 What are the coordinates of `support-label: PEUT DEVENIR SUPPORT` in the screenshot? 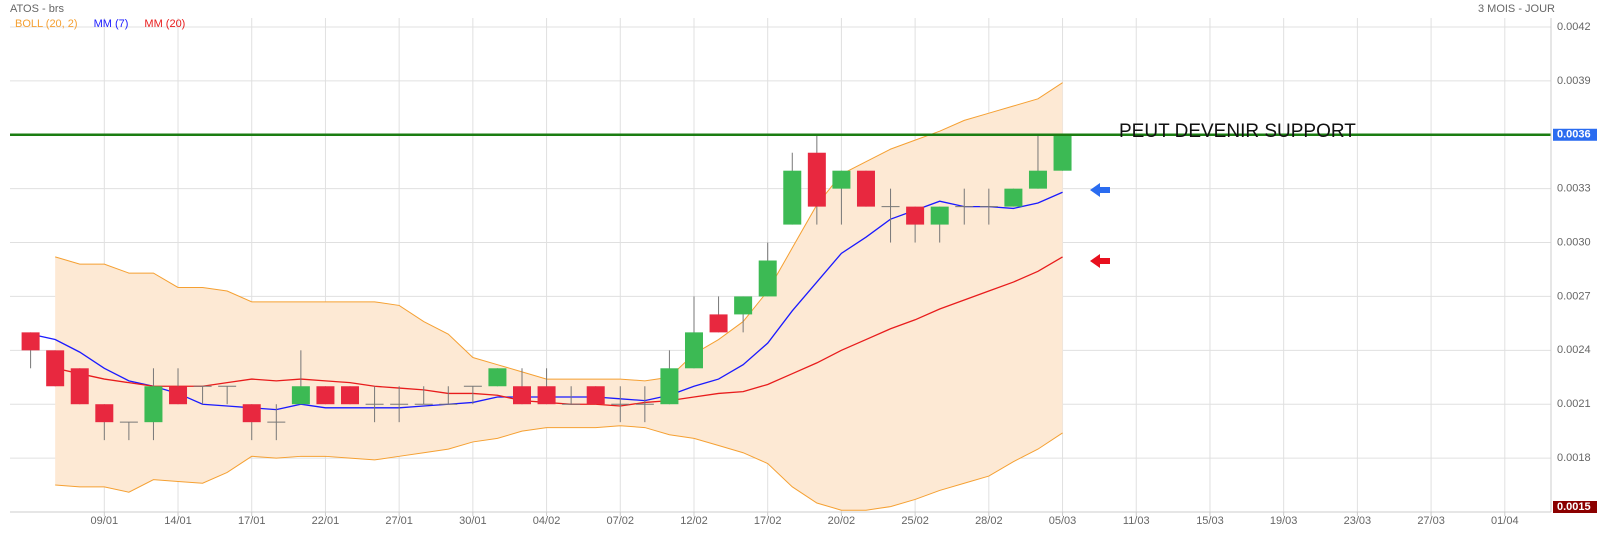 It's located at (1237, 131).